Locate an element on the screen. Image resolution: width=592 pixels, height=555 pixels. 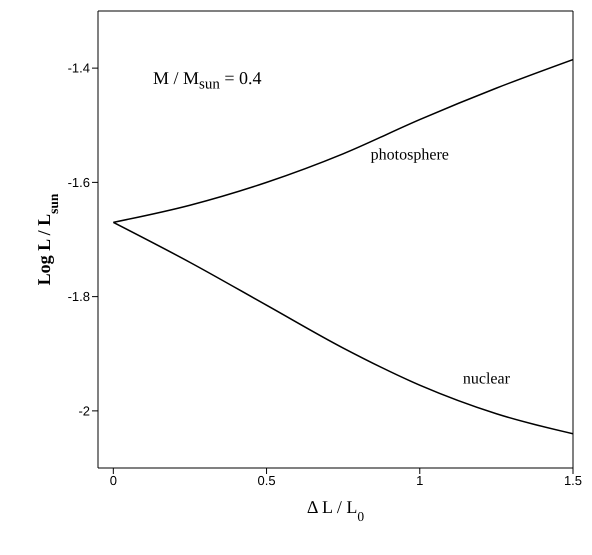
x-axis-title: Δ L / L$_{0}$ is located at coordinates (335, 510).